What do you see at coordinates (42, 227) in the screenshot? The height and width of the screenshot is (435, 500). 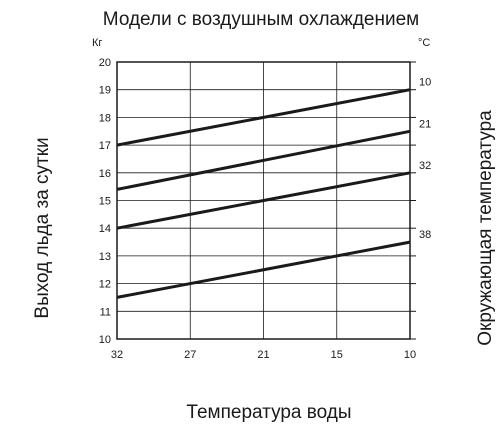 I see `y-axis-label: Выход льда за сутки` at bounding box center [42, 227].